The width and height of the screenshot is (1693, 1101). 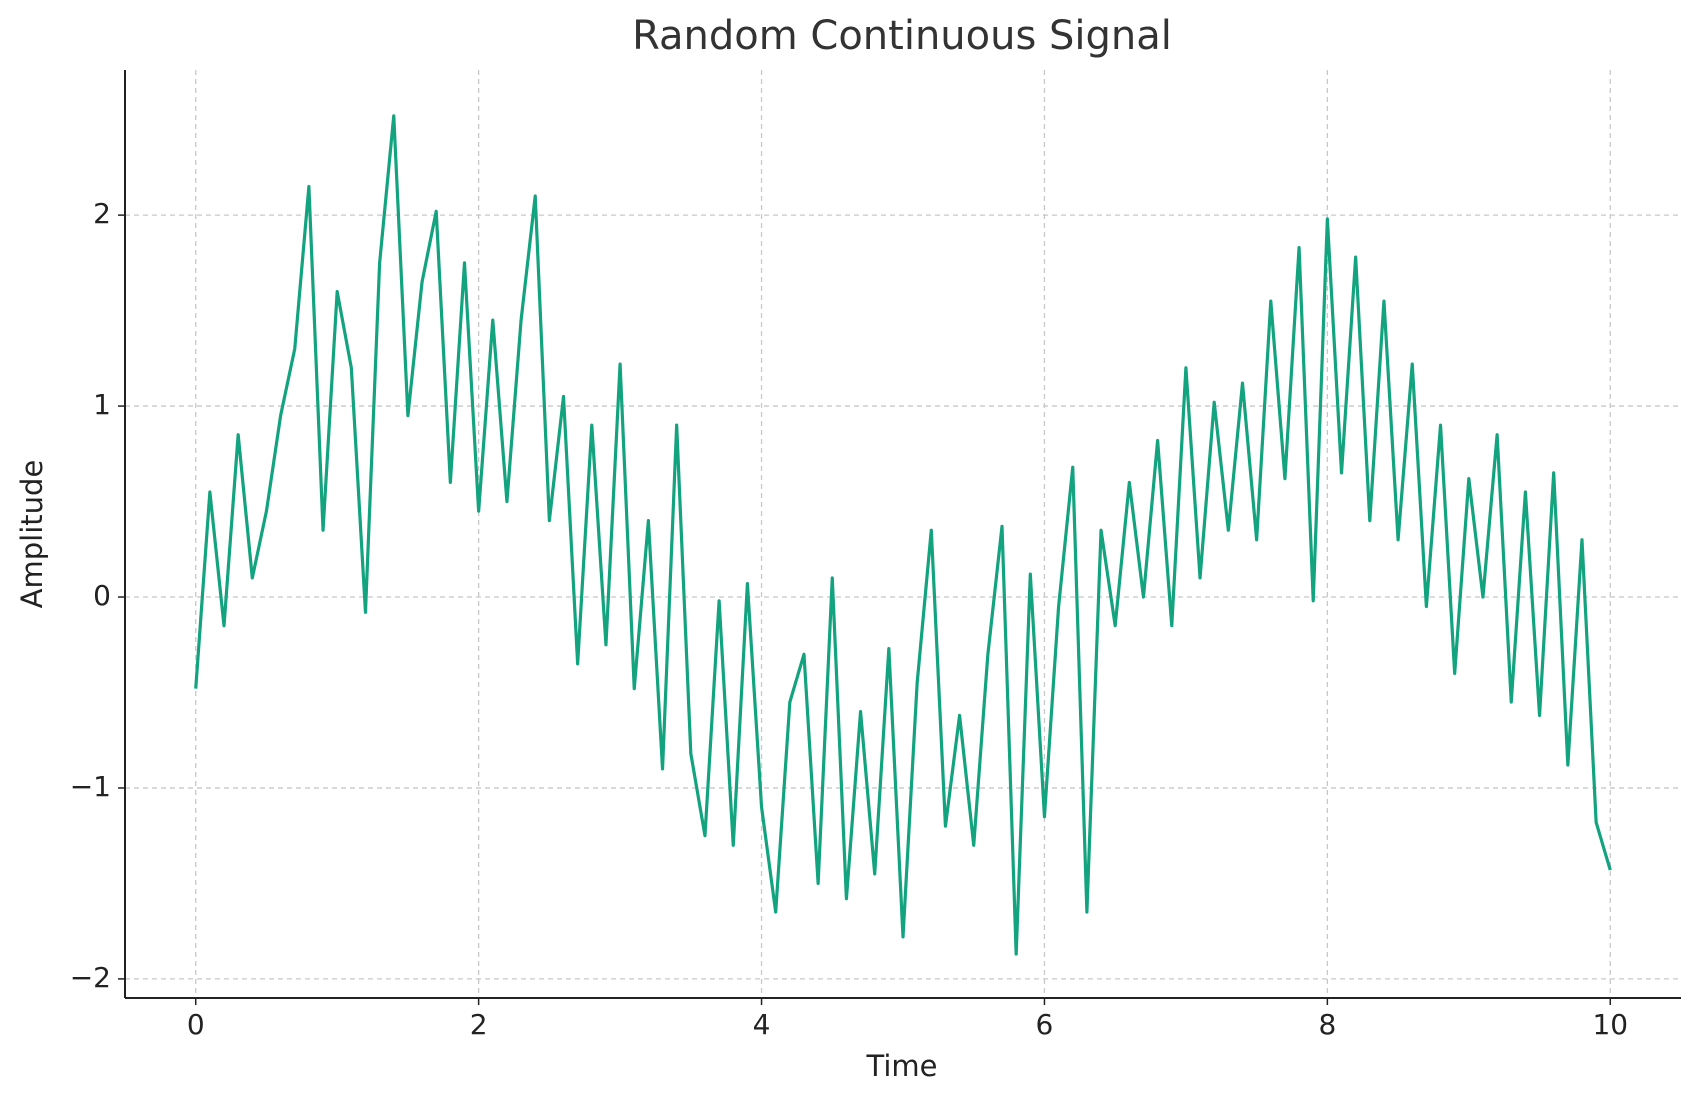 What do you see at coordinates (1045, 1024) in the screenshot?
I see `x-tick-label: 6` at bounding box center [1045, 1024].